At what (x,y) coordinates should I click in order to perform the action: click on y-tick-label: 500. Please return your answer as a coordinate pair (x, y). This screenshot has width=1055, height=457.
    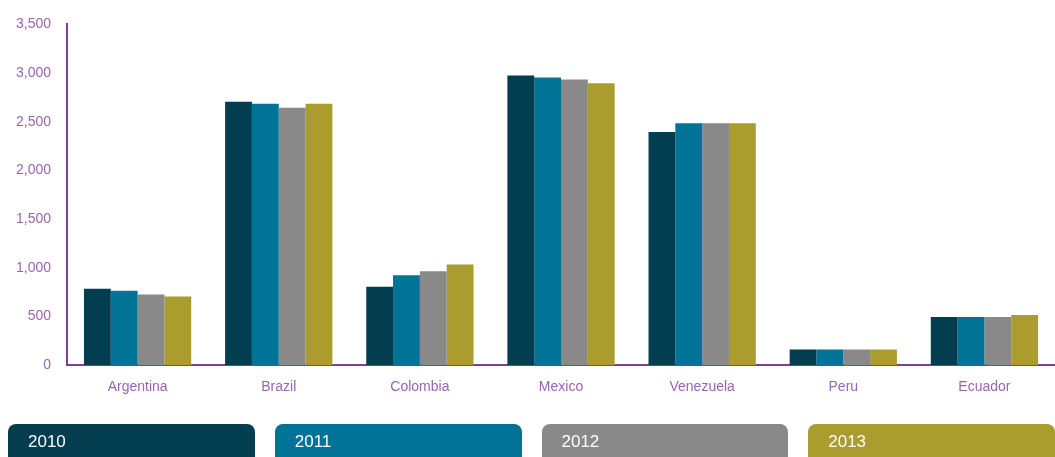
    Looking at the image, I should click on (39, 315).